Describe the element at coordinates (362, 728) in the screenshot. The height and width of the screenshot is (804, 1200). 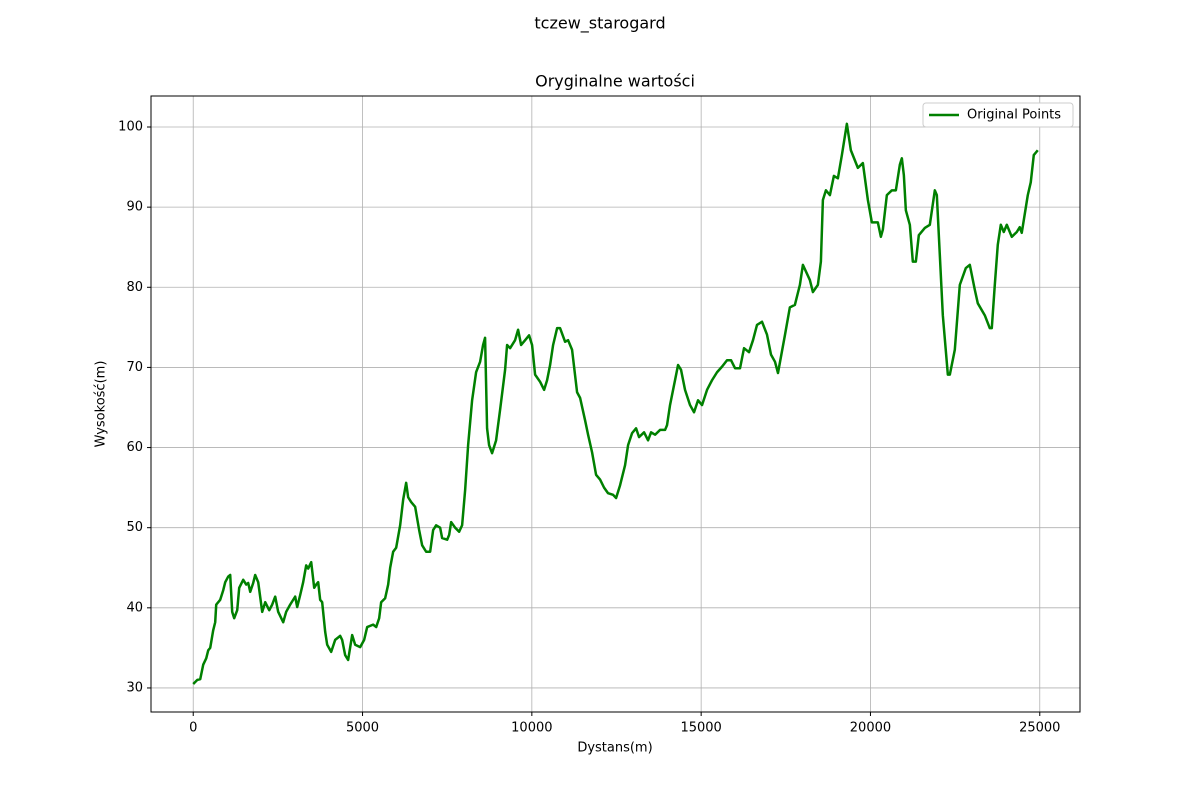
I see `x-tick-label: 5000` at that location.